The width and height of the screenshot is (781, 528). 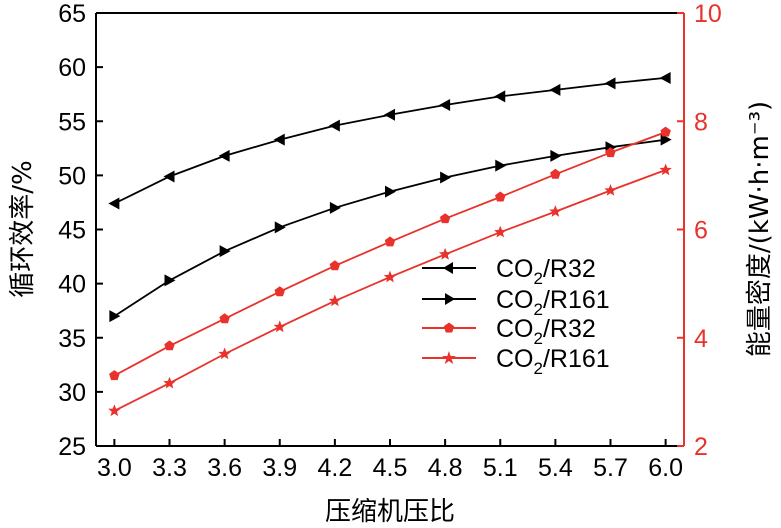 What do you see at coordinates (334, 468) in the screenshot?
I see `x-tick-label: 4.2` at bounding box center [334, 468].